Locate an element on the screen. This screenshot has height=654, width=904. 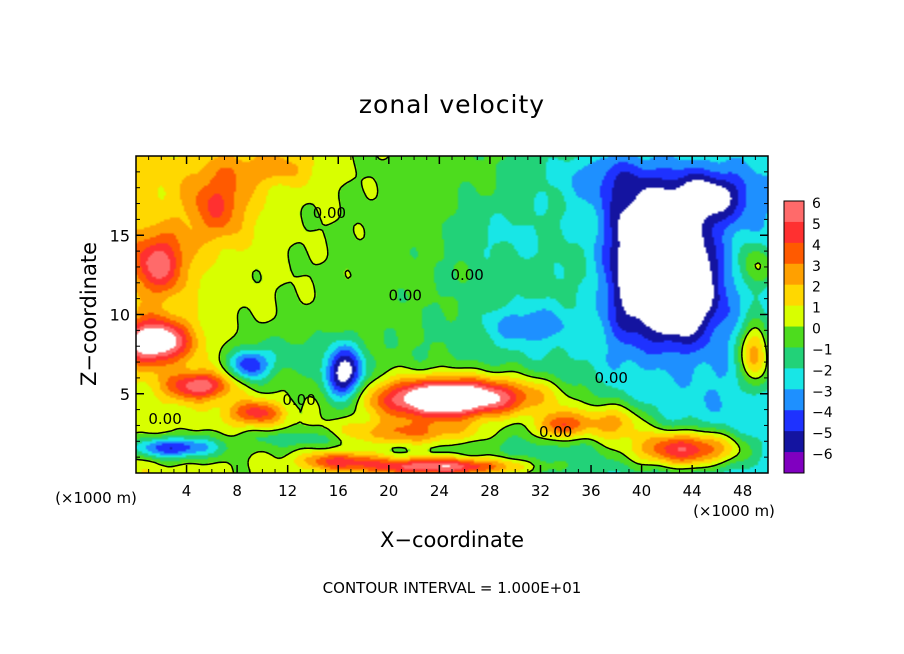
colorbar-label: 1 is located at coordinates (816, 309).